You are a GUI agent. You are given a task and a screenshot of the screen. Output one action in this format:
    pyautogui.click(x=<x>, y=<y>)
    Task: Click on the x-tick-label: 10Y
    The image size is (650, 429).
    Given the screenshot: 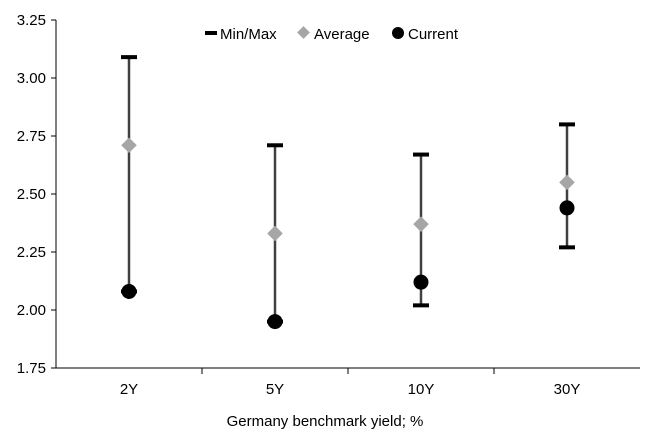 What is the action you would take?
    pyautogui.click(x=421, y=389)
    